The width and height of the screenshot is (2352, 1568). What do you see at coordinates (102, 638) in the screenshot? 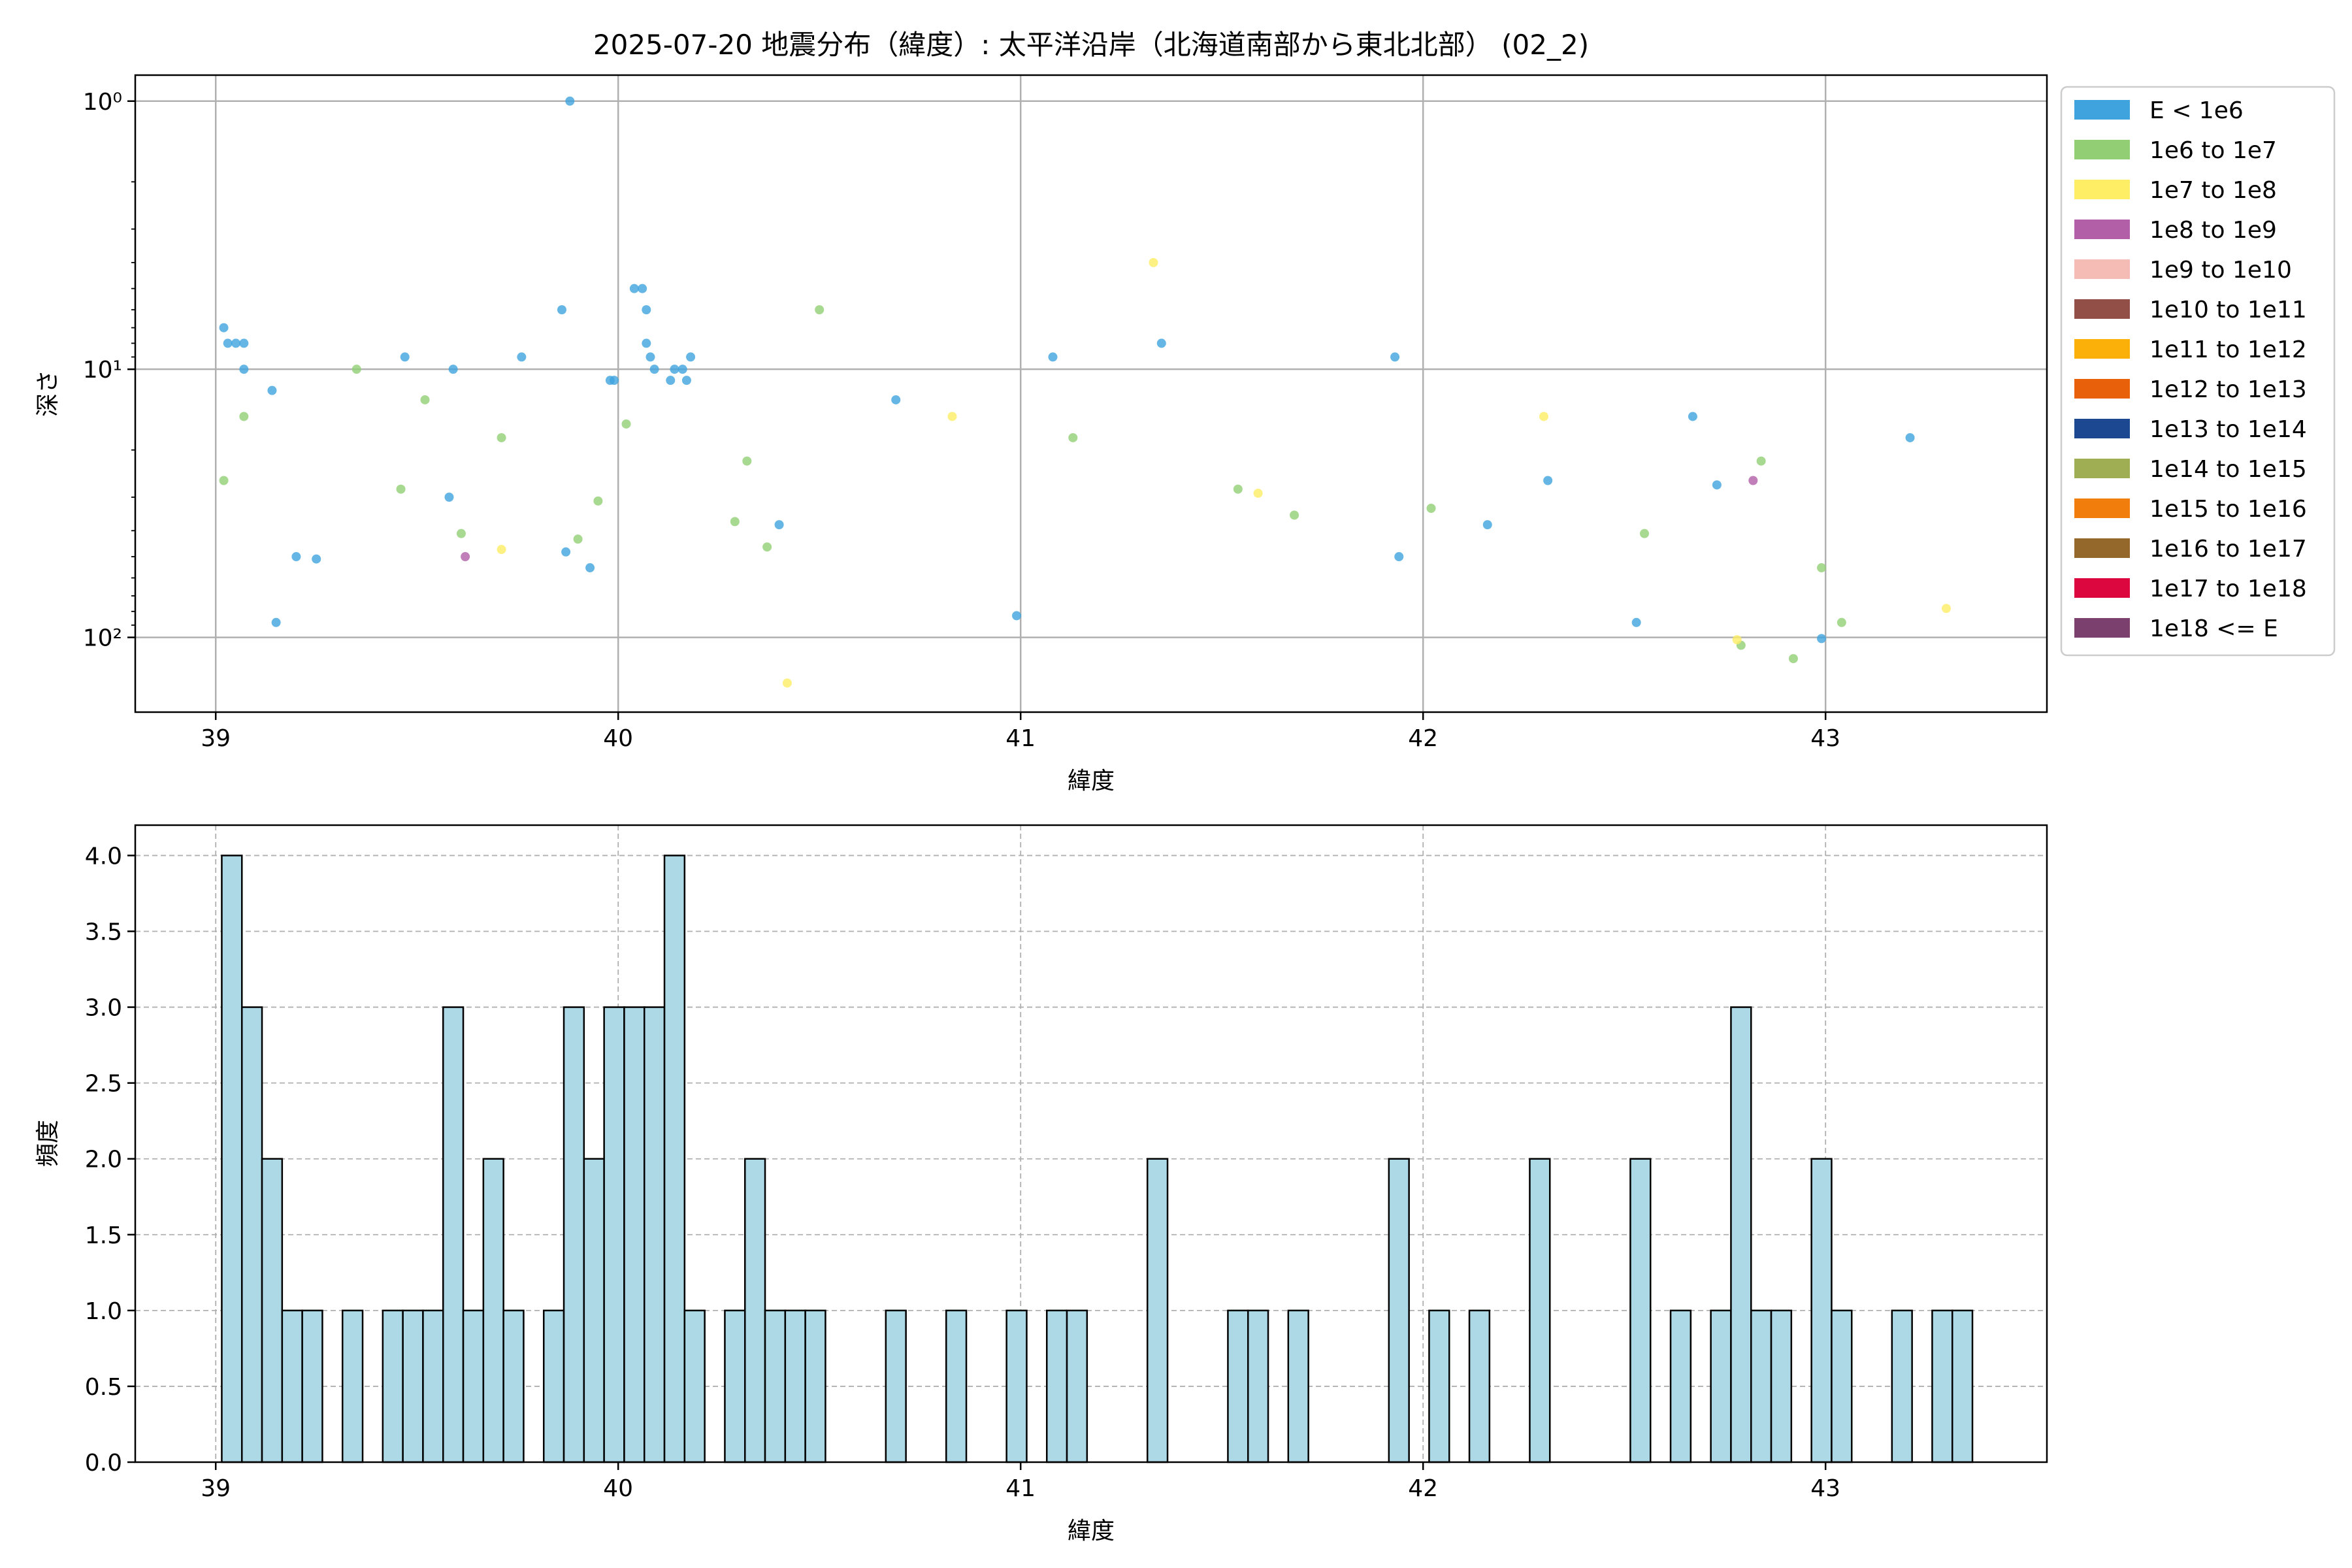
I see `scatter-y-tick-label: 10²` at bounding box center [102, 638].